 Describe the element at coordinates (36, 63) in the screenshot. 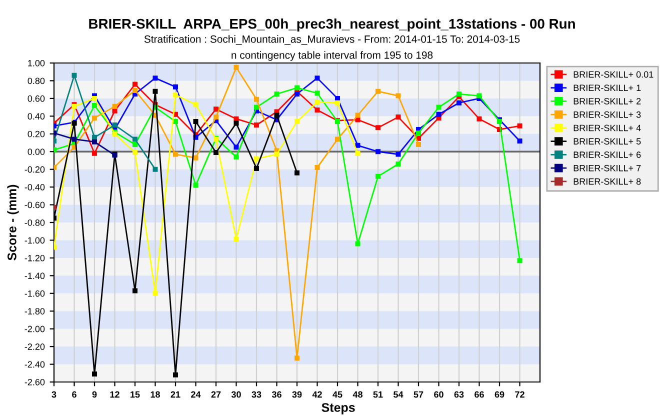

I see `y-tick-label: 1.00` at that location.